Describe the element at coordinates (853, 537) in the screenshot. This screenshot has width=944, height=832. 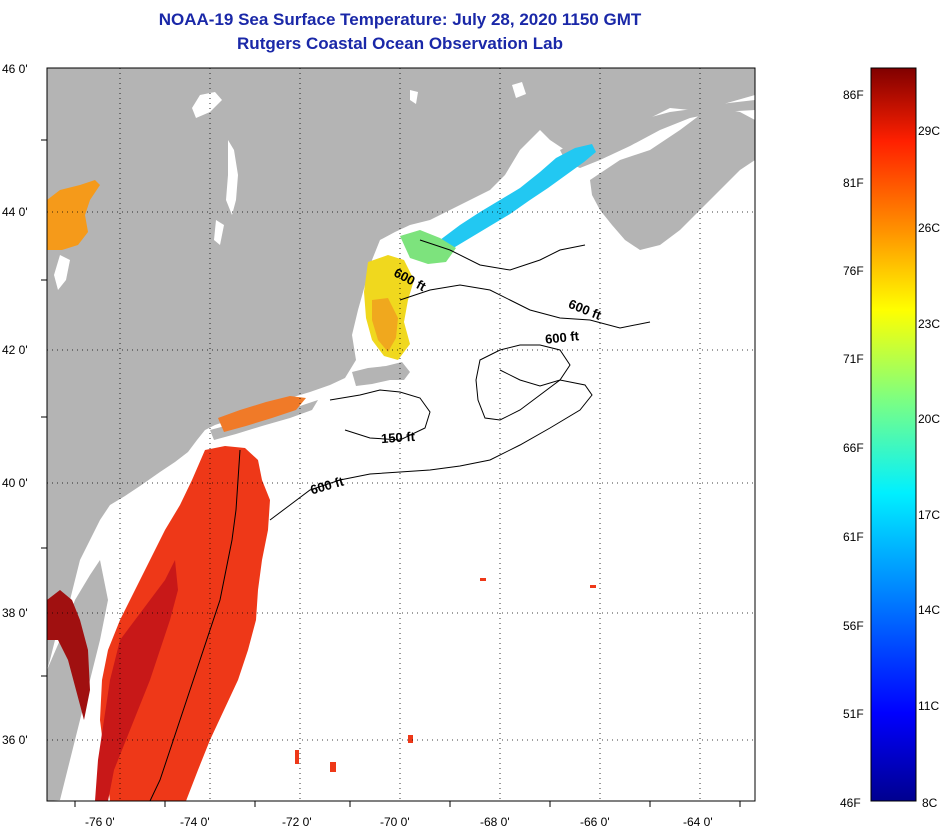
I see `colorbar-f-label: 61F` at that location.